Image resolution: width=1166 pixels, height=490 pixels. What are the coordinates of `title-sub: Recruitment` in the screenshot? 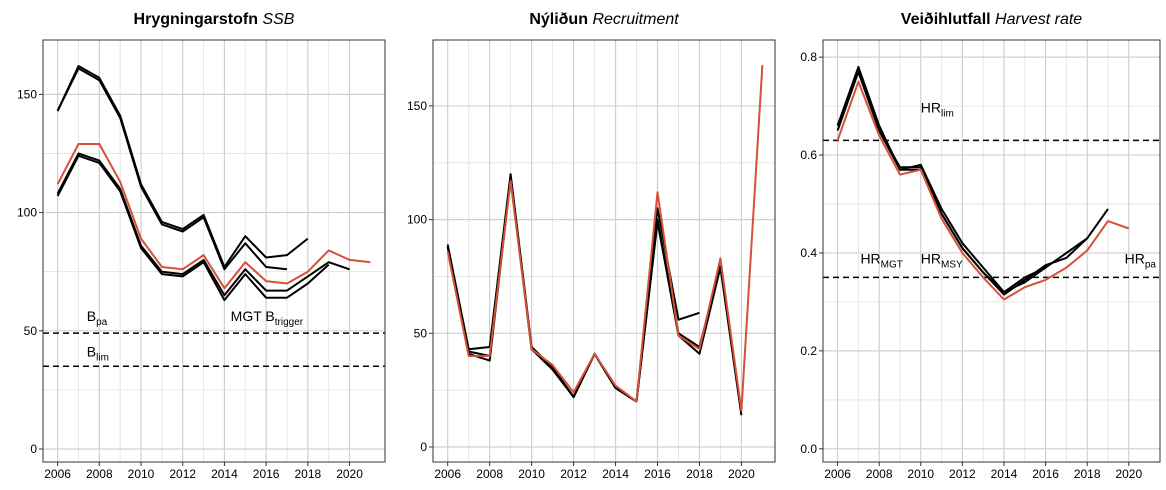 It's located at (635, 19).